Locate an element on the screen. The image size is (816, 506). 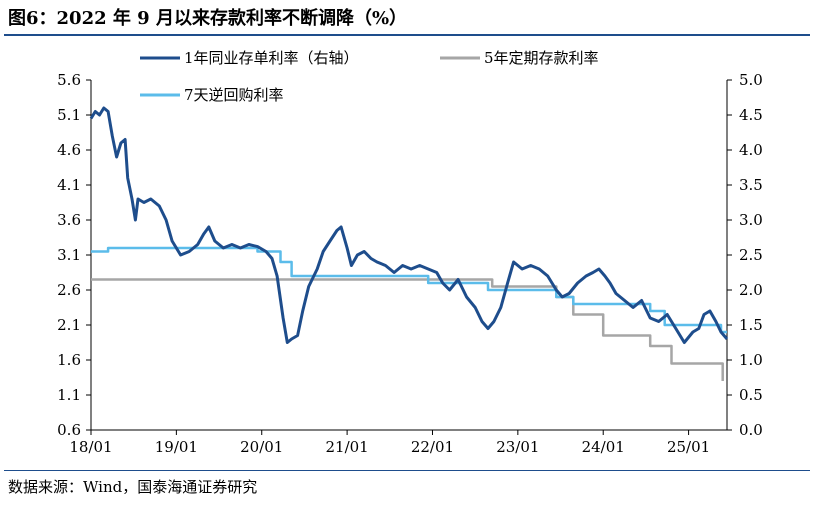
x-tick-label: 20/01 is located at coordinates (261, 447).